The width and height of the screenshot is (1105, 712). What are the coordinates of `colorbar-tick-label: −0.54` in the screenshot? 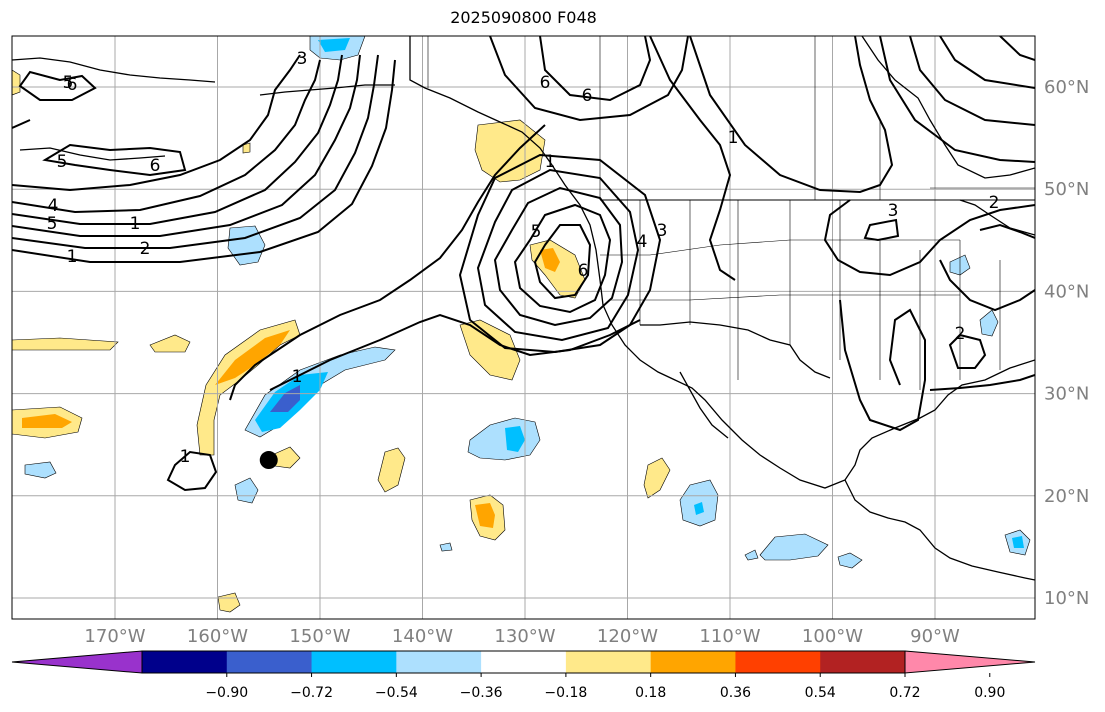 It's located at (396, 693).